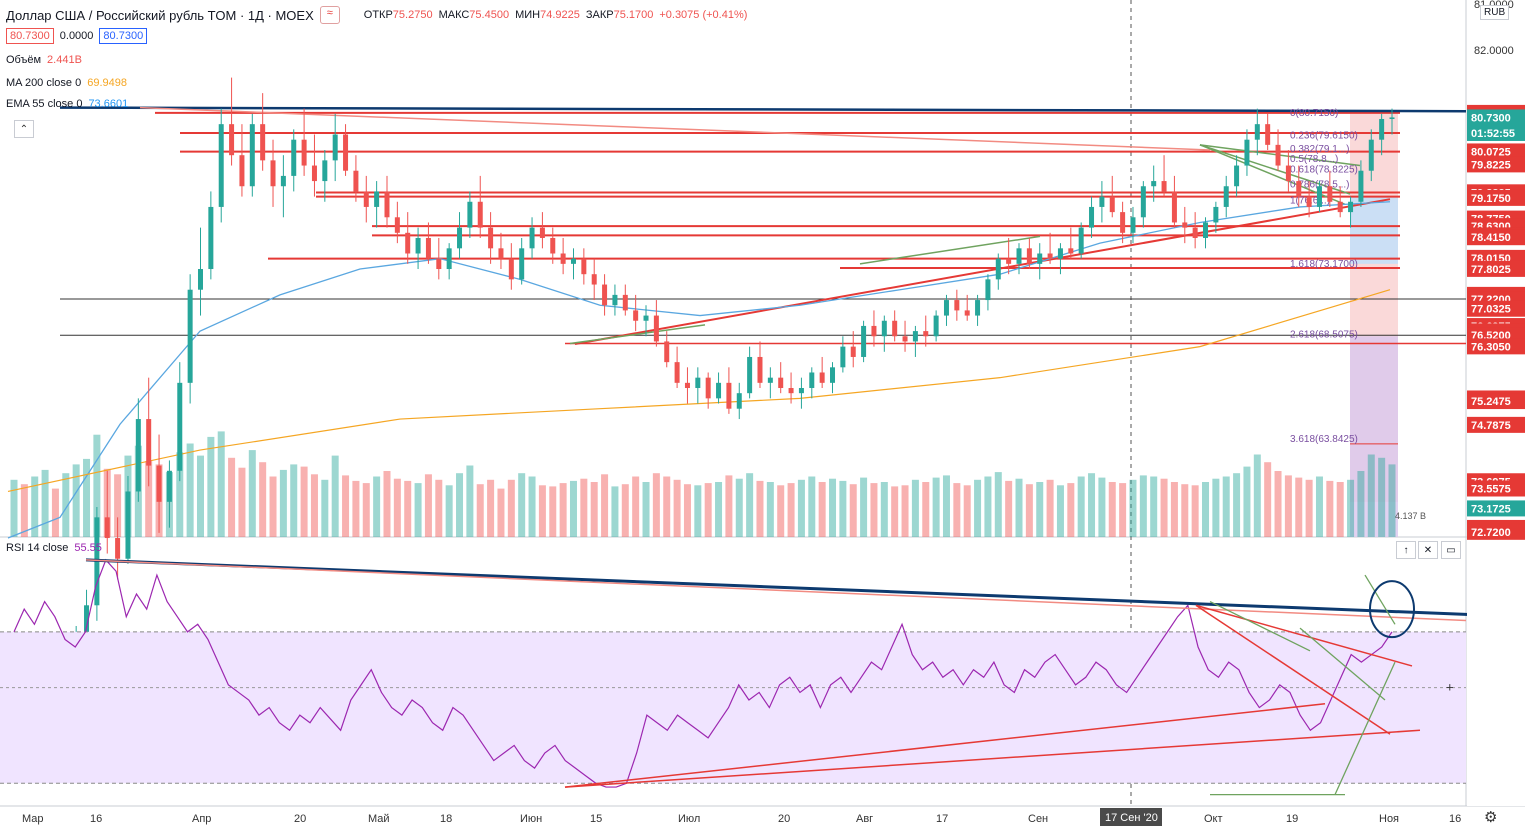 The height and width of the screenshot is (832, 1525). Describe the element at coordinates (1491, 152) in the screenshot. I see `price-label: 80.0725` at that location.